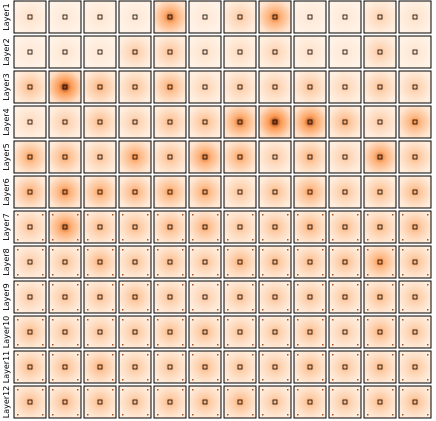 This screenshot has height=421, width=436. Describe the element at coordinates (6, 51) in the screenshot. I see `row-label-layer2: Layer2` at that location.